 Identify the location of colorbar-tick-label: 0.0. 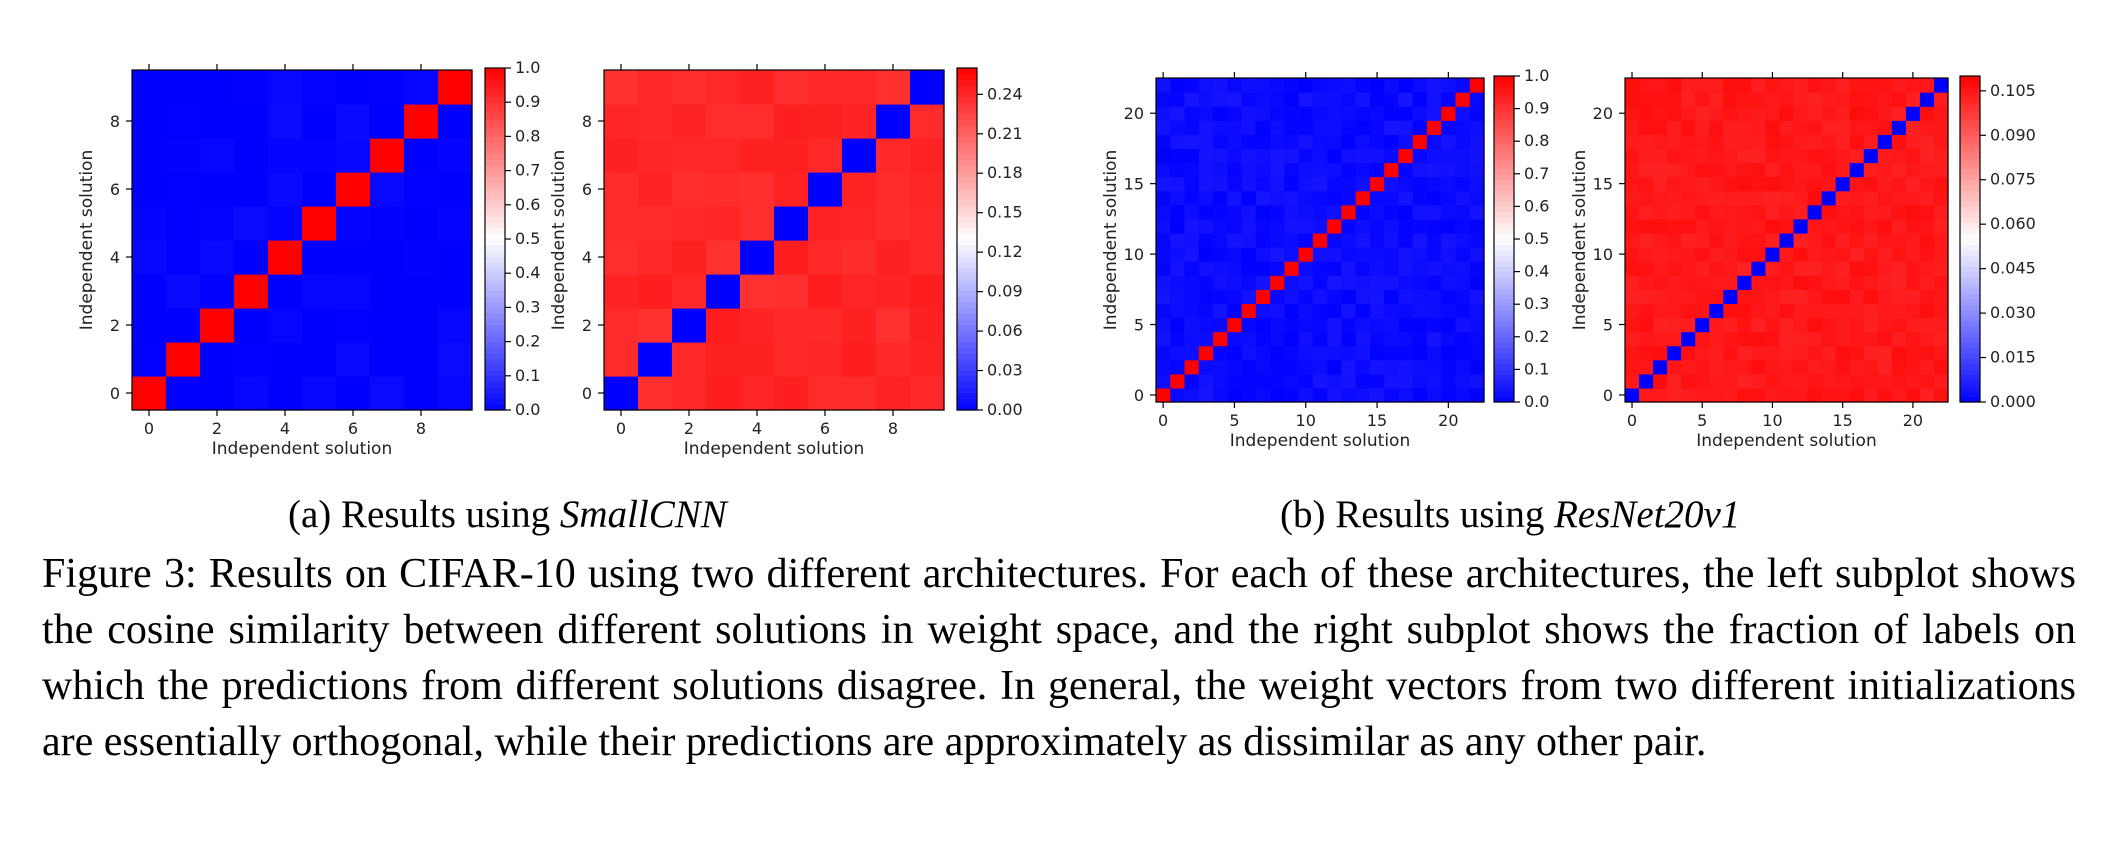
(1536, 401).